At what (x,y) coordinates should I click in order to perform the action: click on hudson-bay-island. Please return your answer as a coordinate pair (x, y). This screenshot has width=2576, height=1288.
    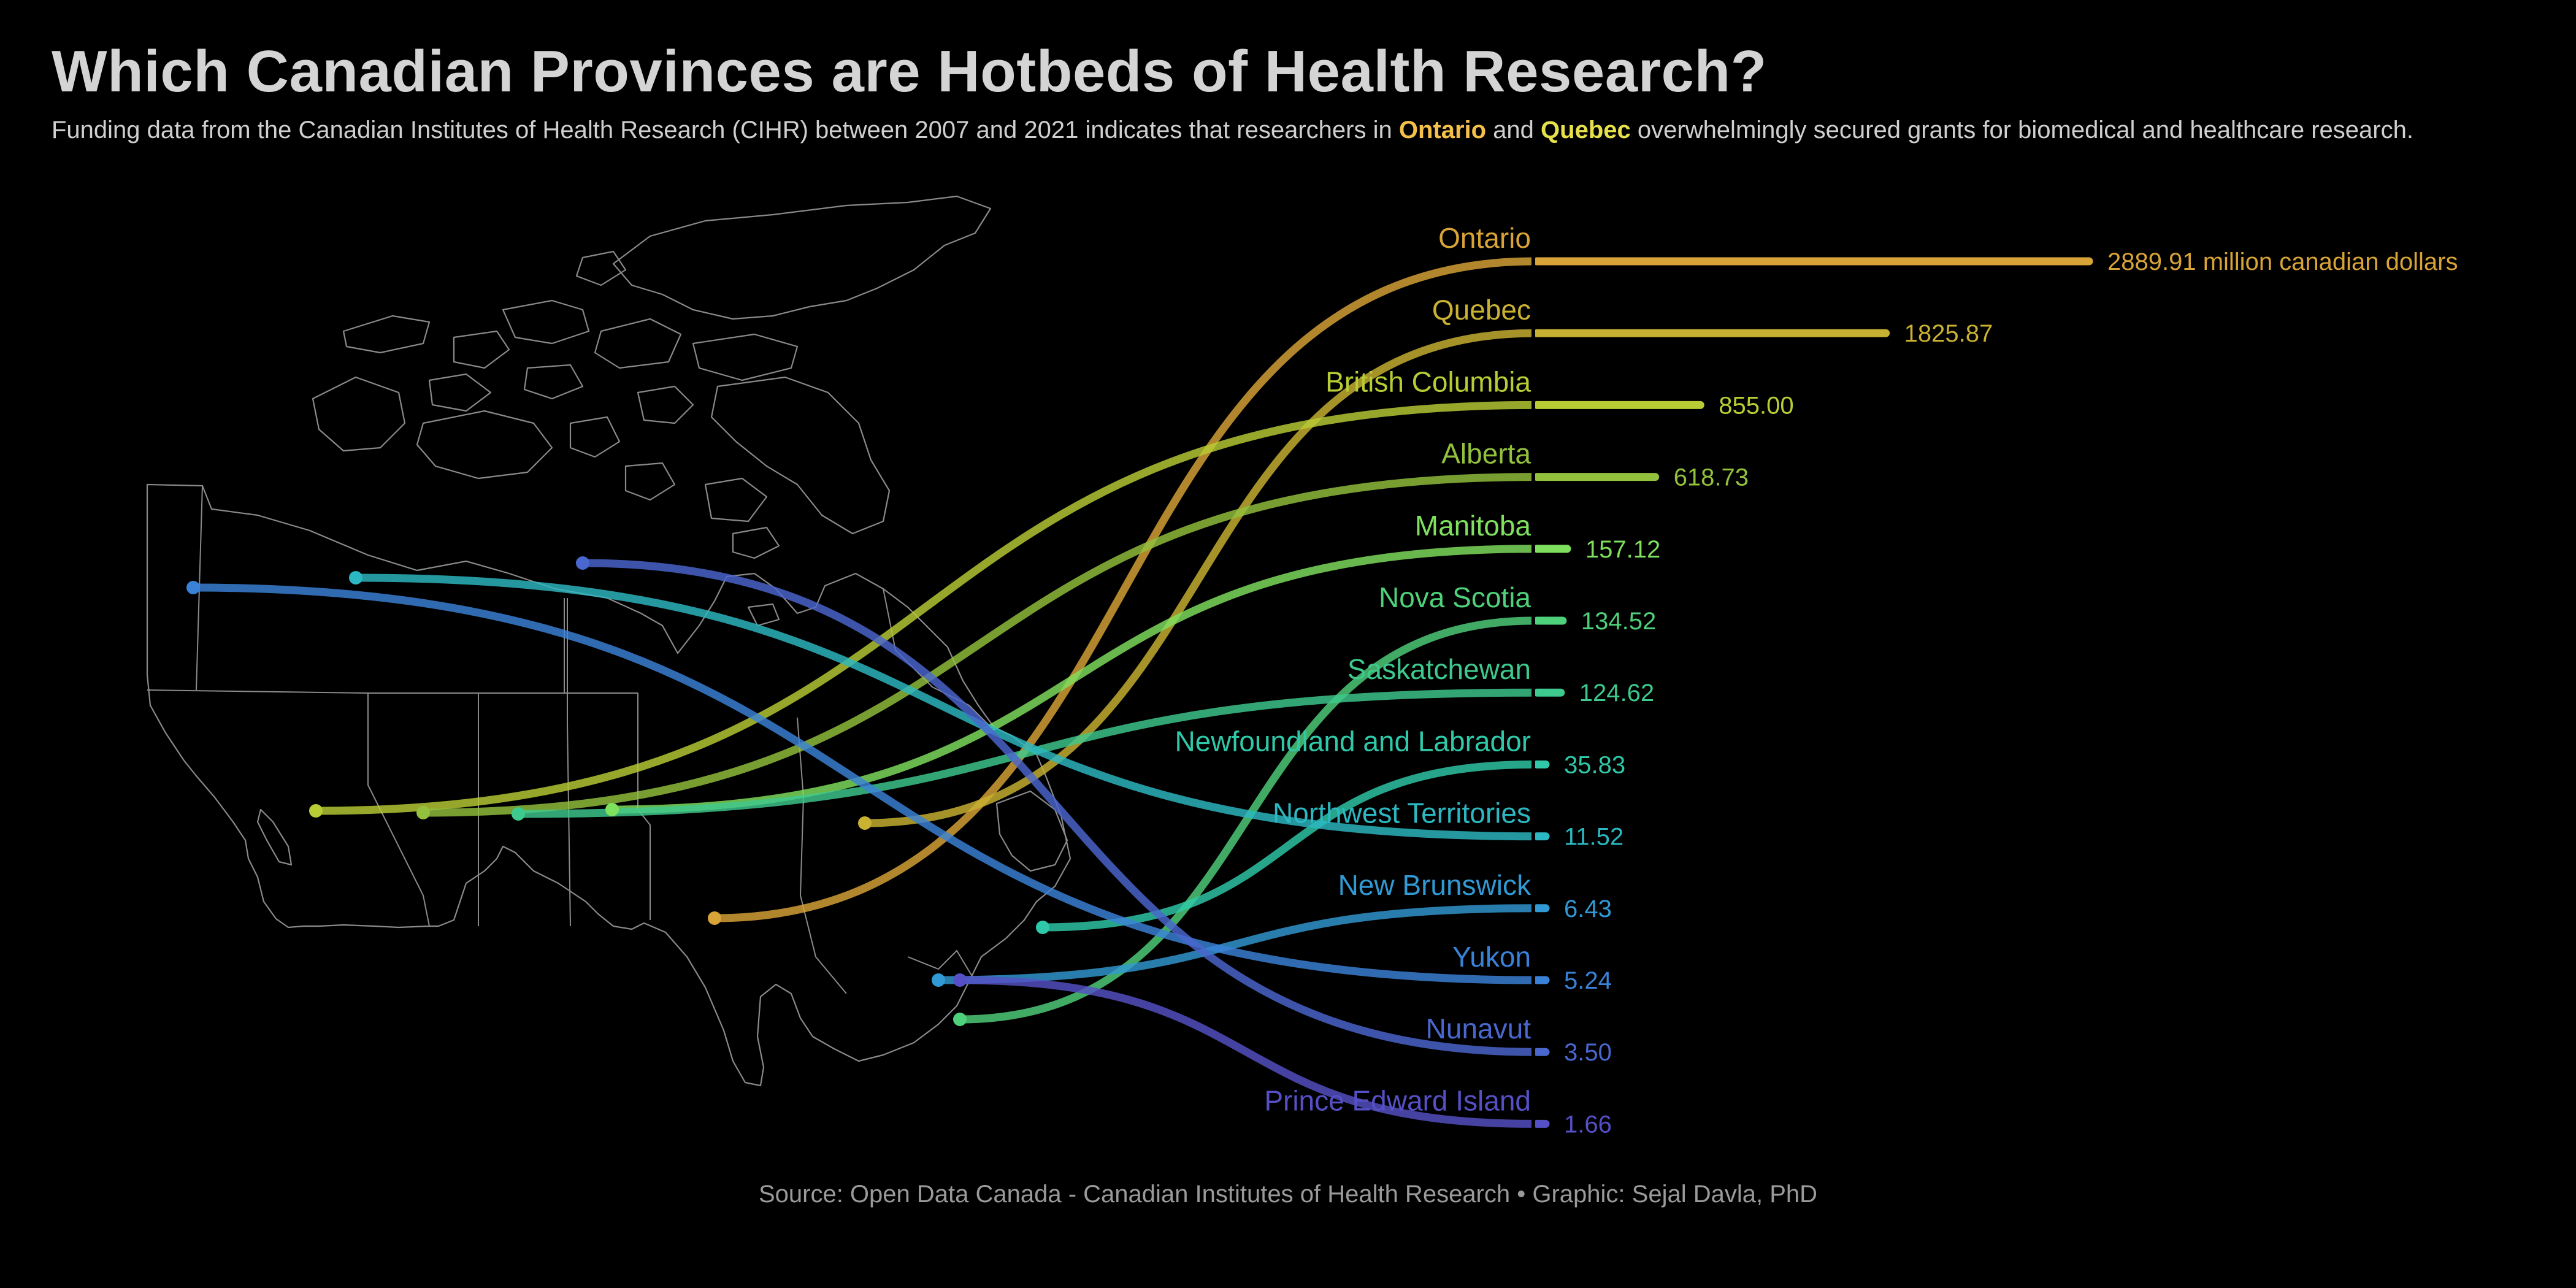
    Looking at the image, I should click on (763, 615).